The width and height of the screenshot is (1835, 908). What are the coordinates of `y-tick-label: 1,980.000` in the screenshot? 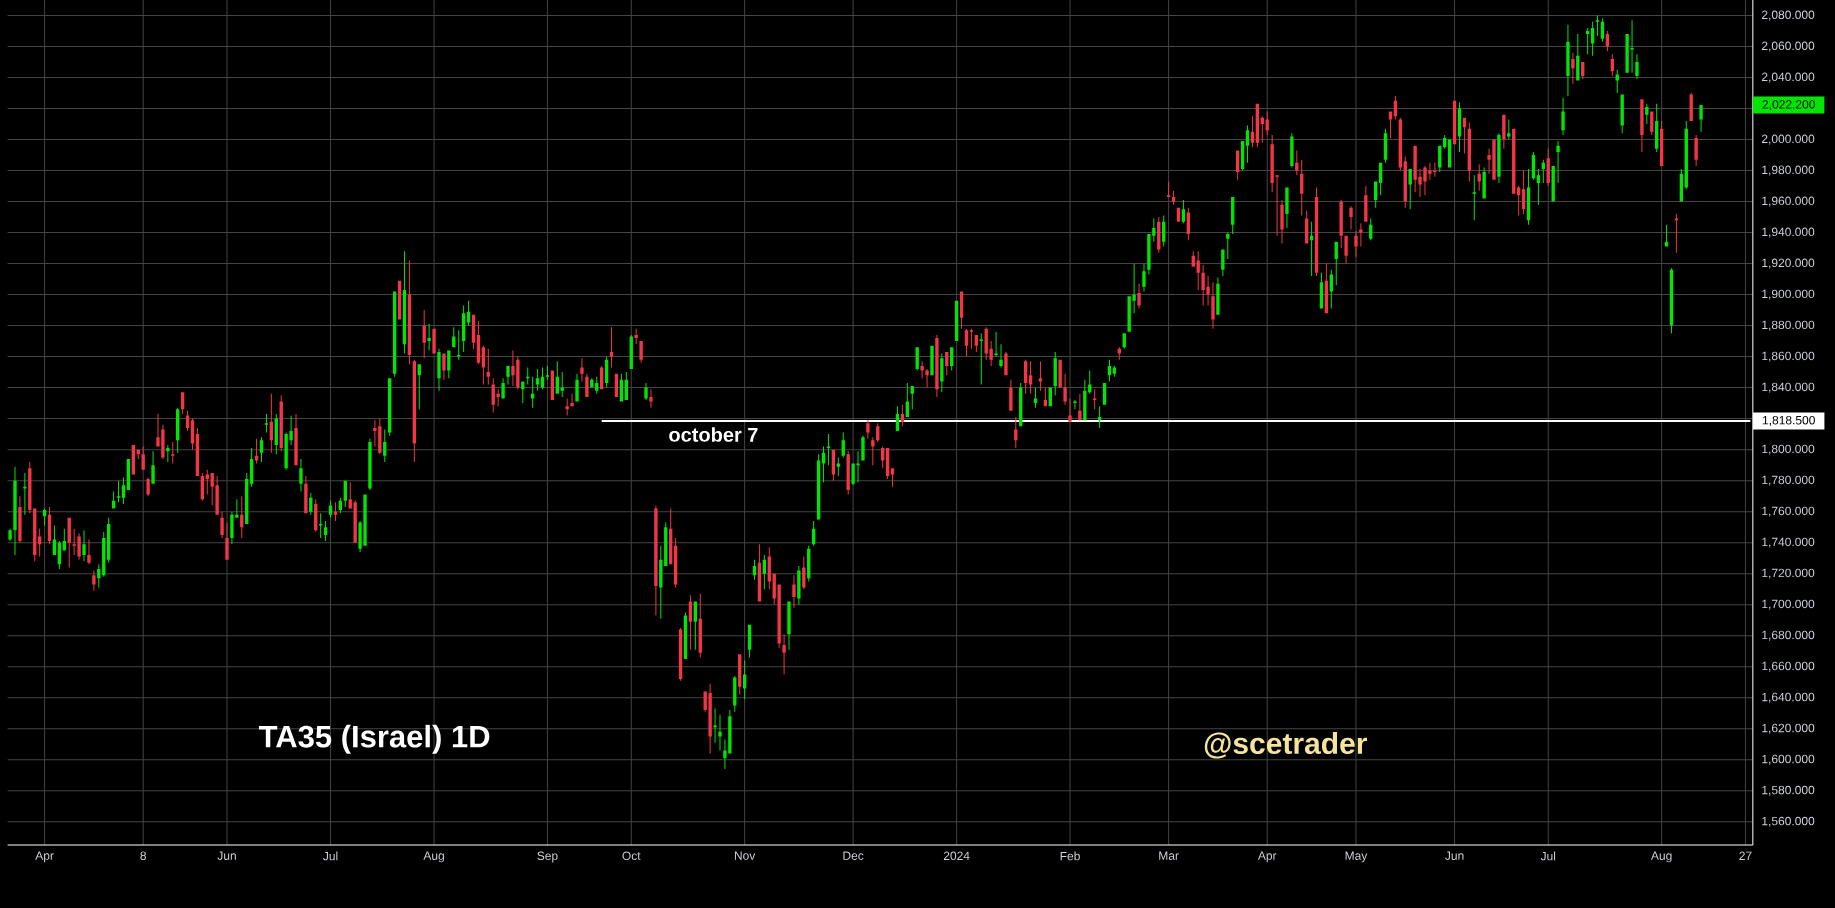 It's located at (1788, 170).